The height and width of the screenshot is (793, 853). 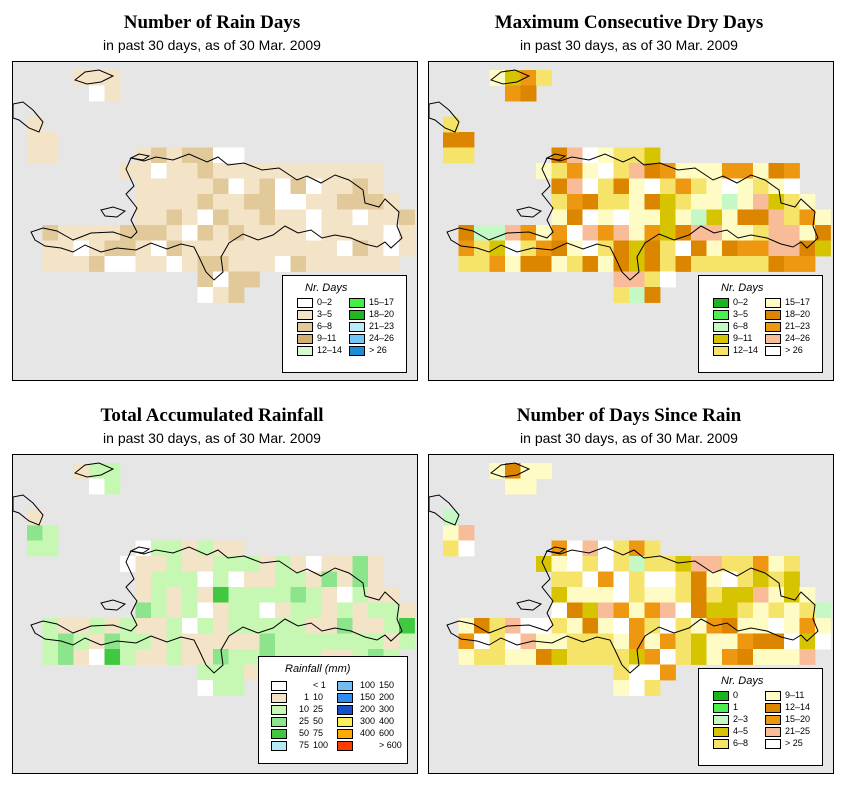 What do you see at coordinates (387, 685) in the screenshot?
I see `legend-range-high: 150` at bounding box center [387, 685].